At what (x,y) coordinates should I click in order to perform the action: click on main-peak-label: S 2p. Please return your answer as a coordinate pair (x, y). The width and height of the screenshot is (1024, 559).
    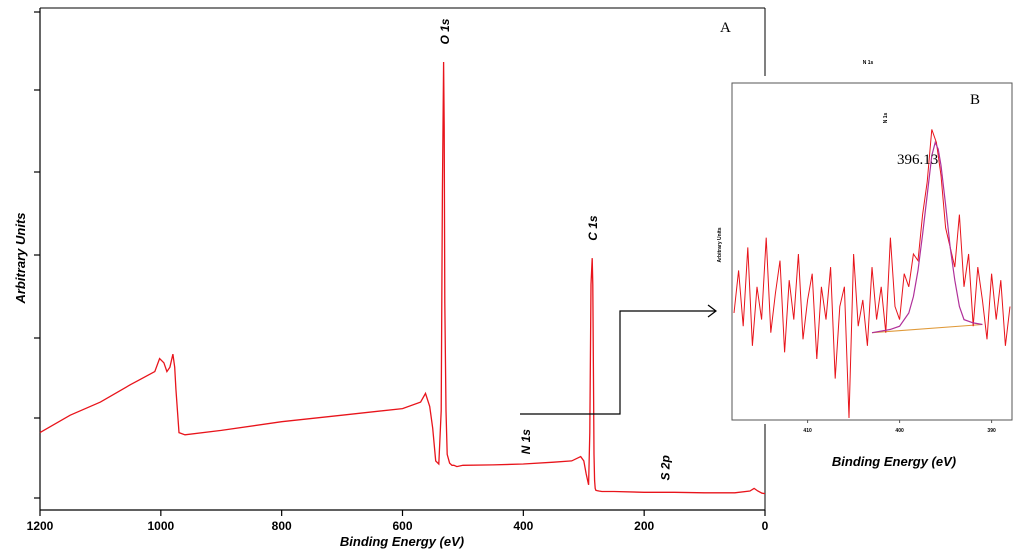
    Looking at the image, I should click on (665, 467).